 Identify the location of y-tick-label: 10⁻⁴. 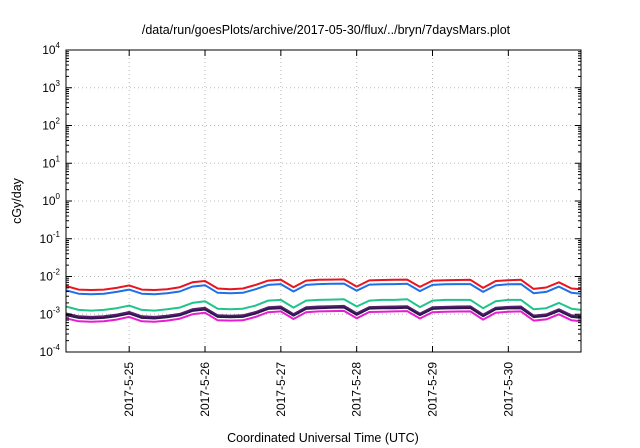
(50, 351).